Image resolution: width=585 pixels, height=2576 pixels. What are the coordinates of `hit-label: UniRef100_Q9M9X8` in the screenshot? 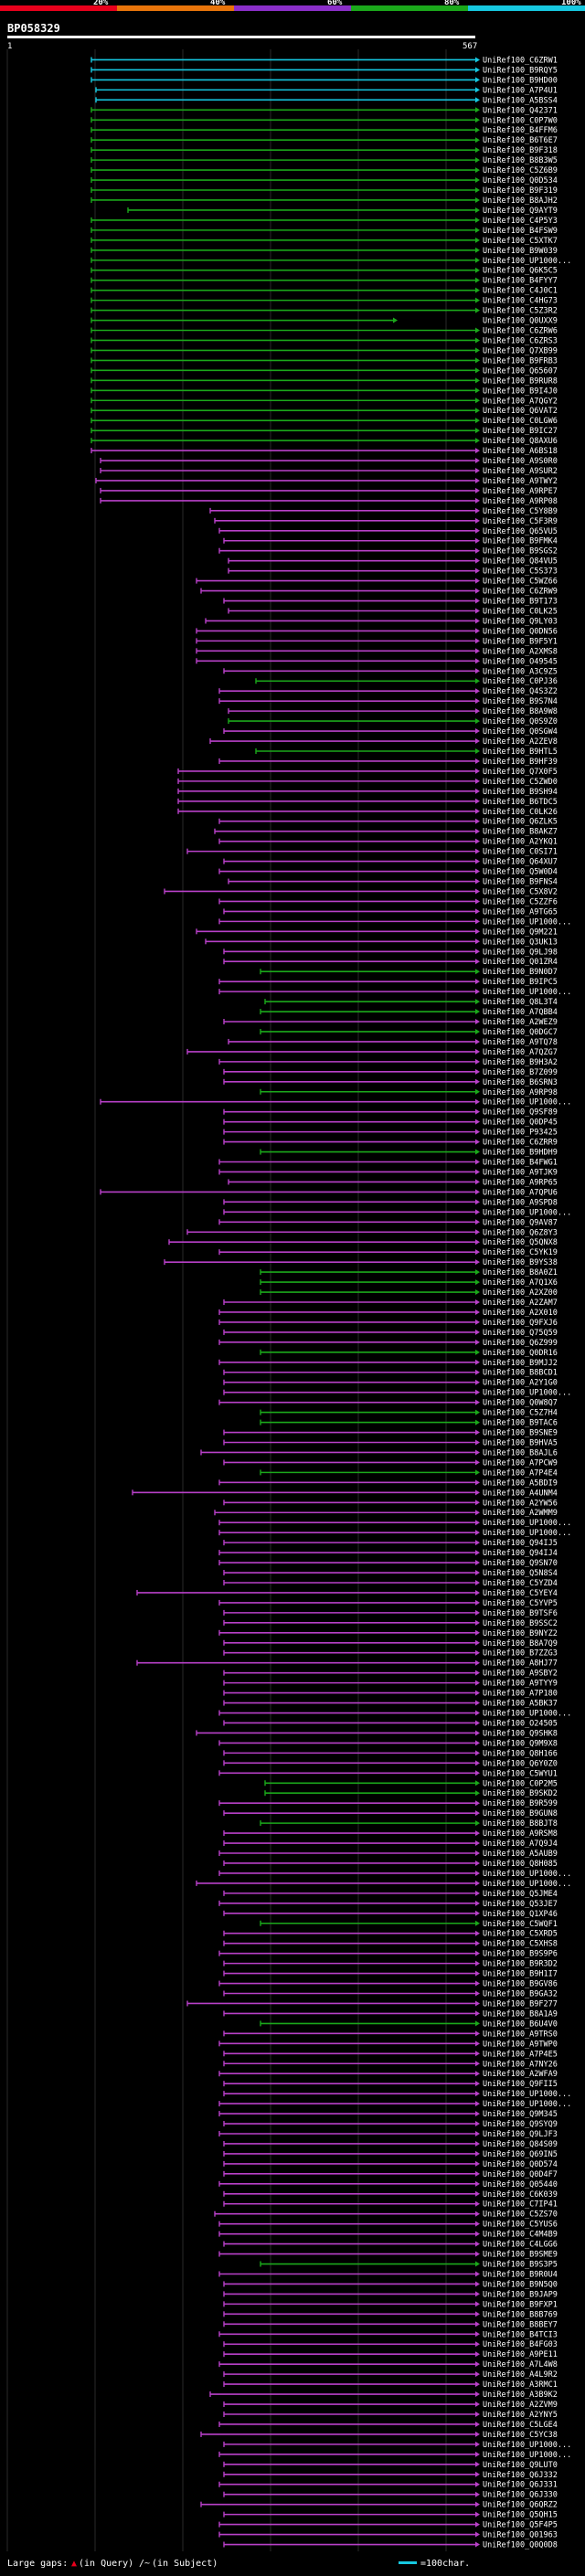 It's located at (520, 1743).